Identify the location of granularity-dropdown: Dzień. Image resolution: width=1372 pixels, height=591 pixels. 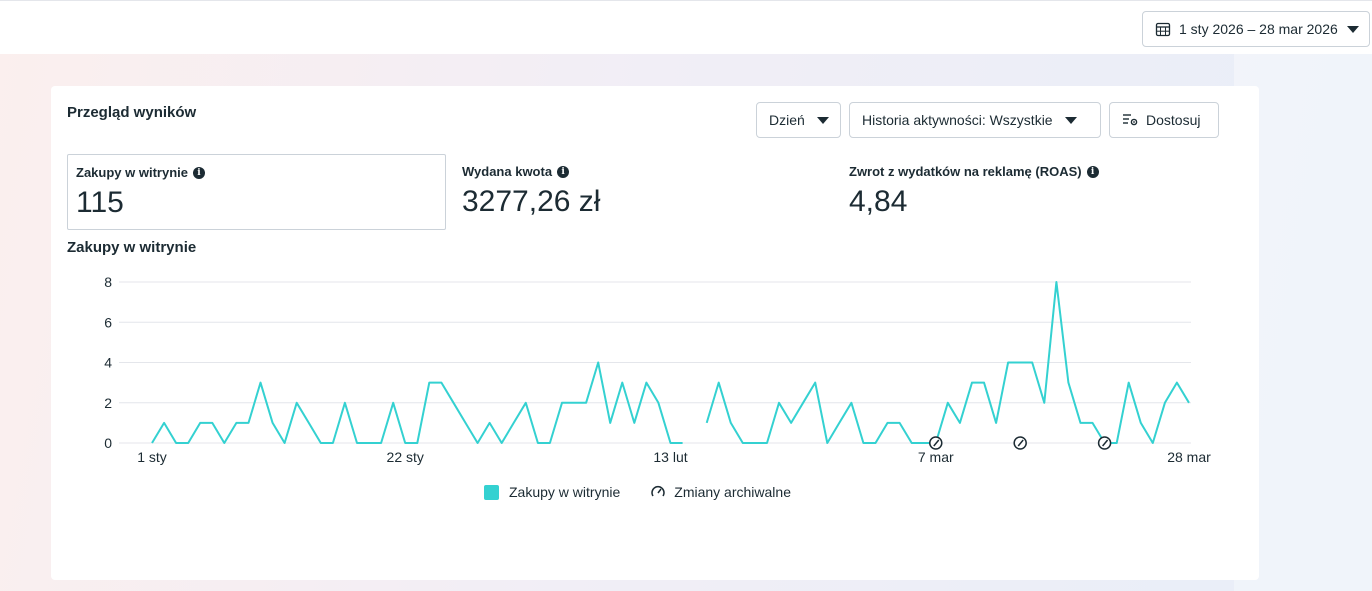
(798, 120).